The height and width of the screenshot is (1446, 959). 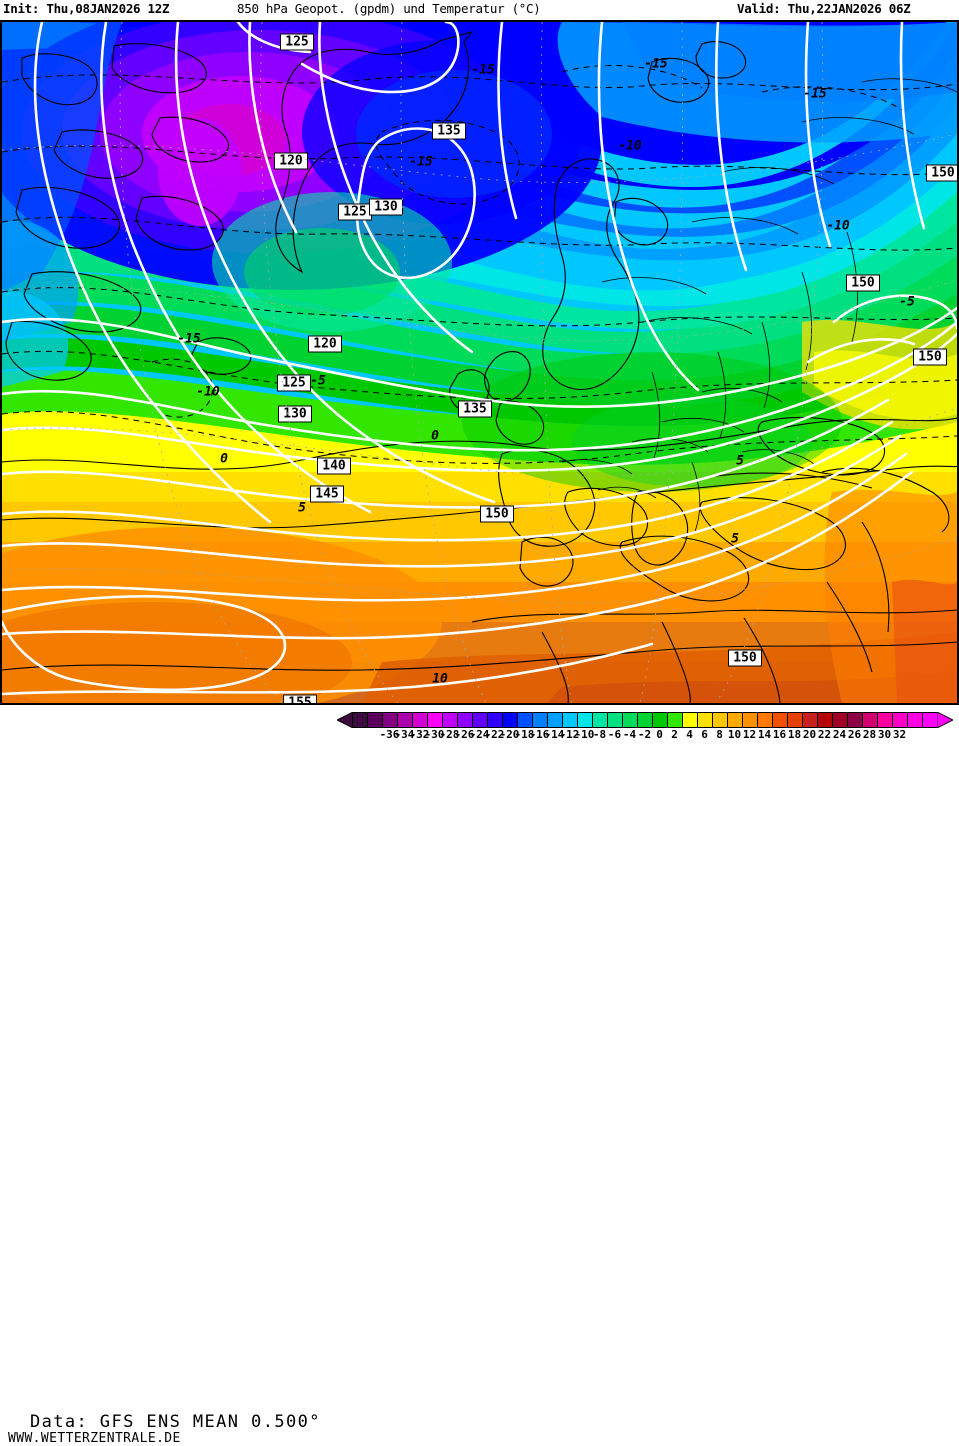 I want to click on colorbar-tick-label: 28, so click(x=869, y=734).